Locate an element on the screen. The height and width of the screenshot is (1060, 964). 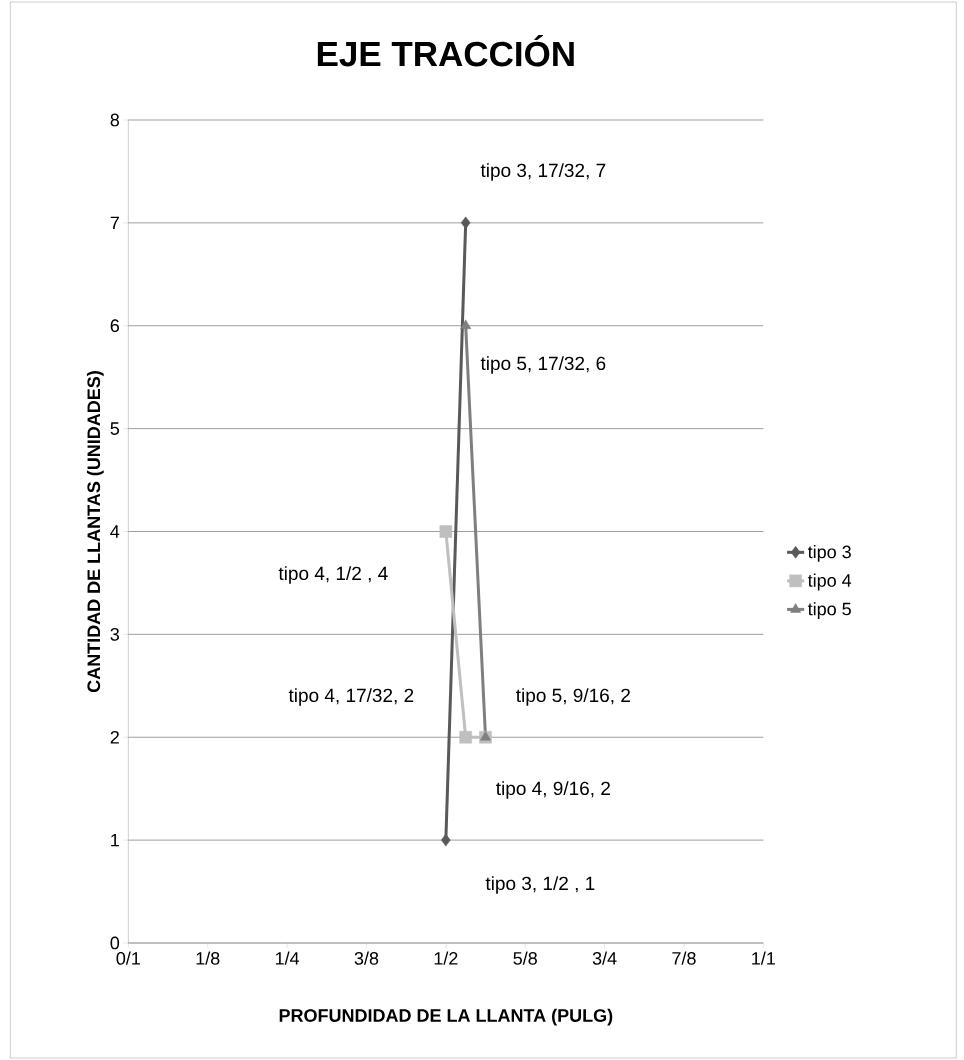
y-tick-label: 6 is located at coordinates (114, 326).